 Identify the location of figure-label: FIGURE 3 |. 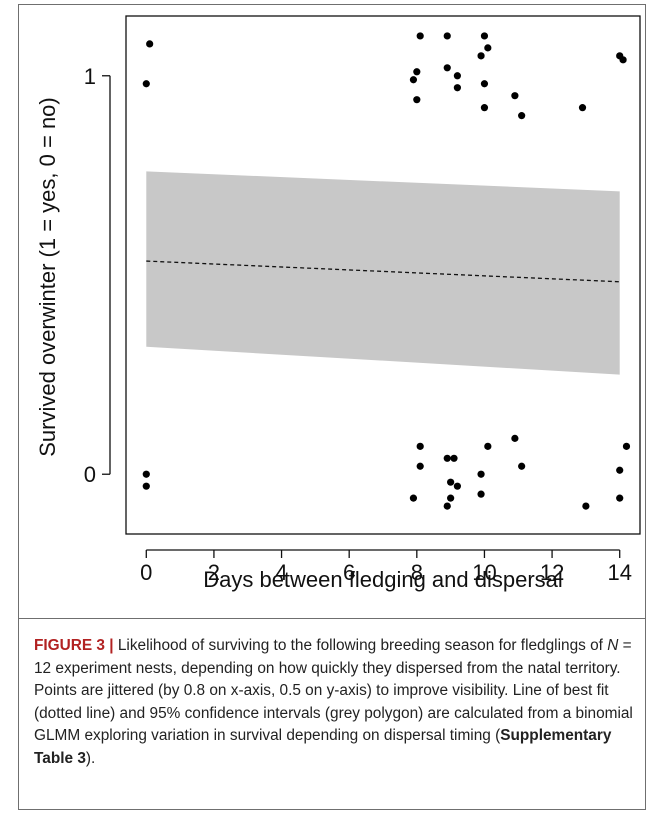
(74, 645).